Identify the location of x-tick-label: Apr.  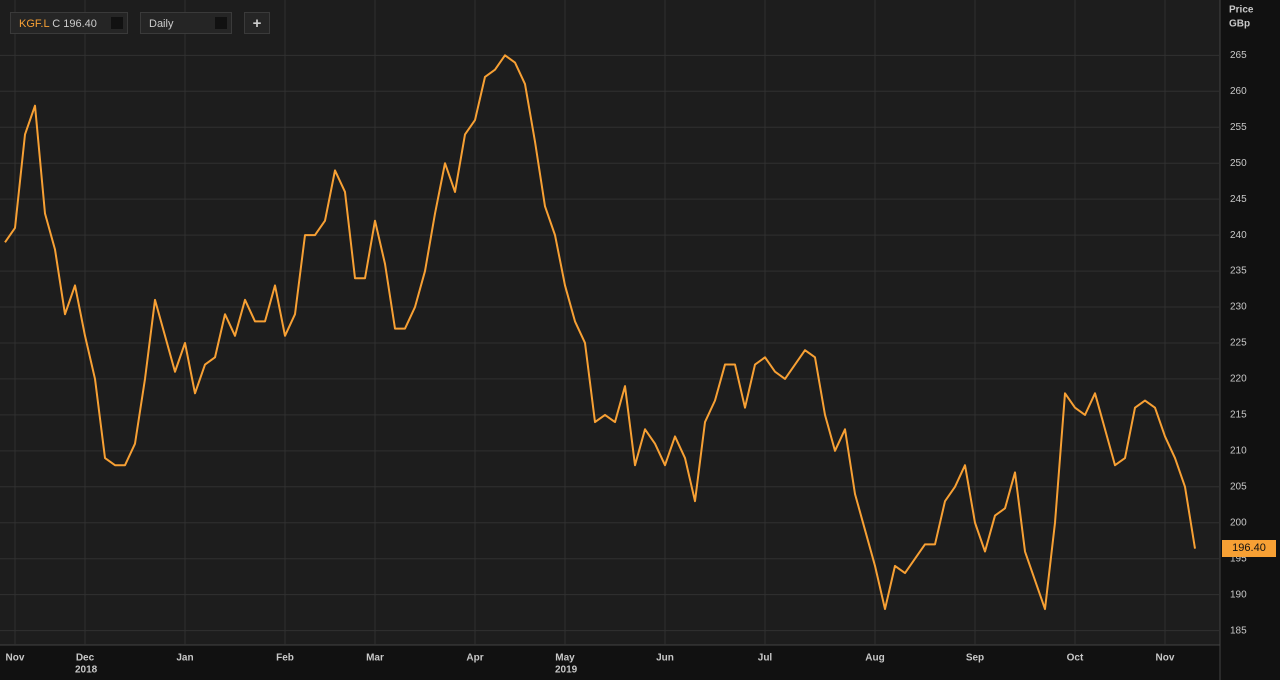
(474, 658).